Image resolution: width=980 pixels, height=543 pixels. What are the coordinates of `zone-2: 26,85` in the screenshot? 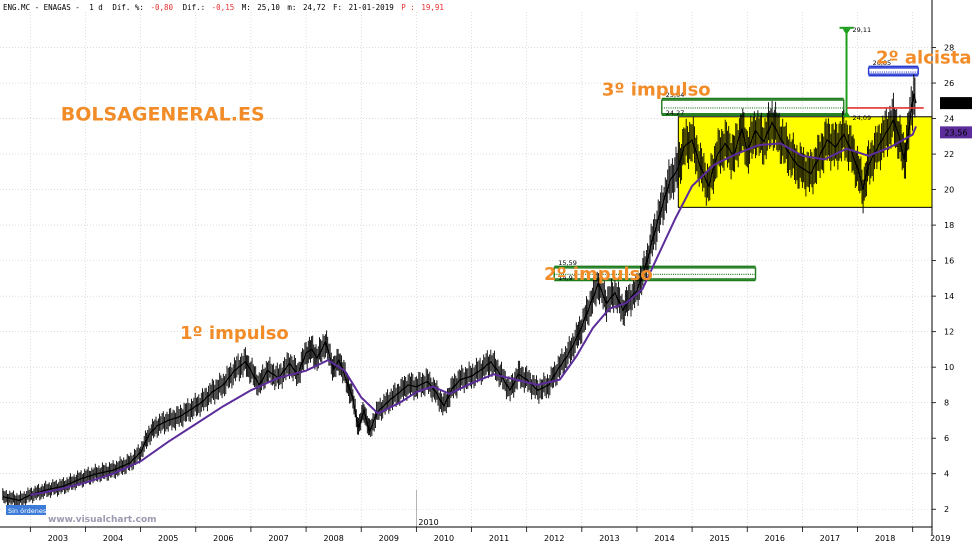 It's located at (893, 68).